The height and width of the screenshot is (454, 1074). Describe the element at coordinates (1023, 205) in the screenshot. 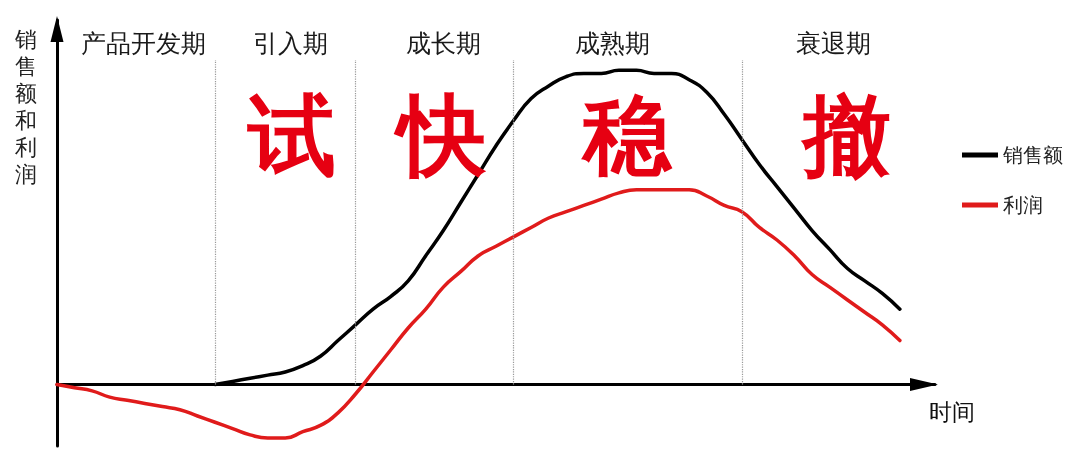

I see `legend-label: 利润` at that location.